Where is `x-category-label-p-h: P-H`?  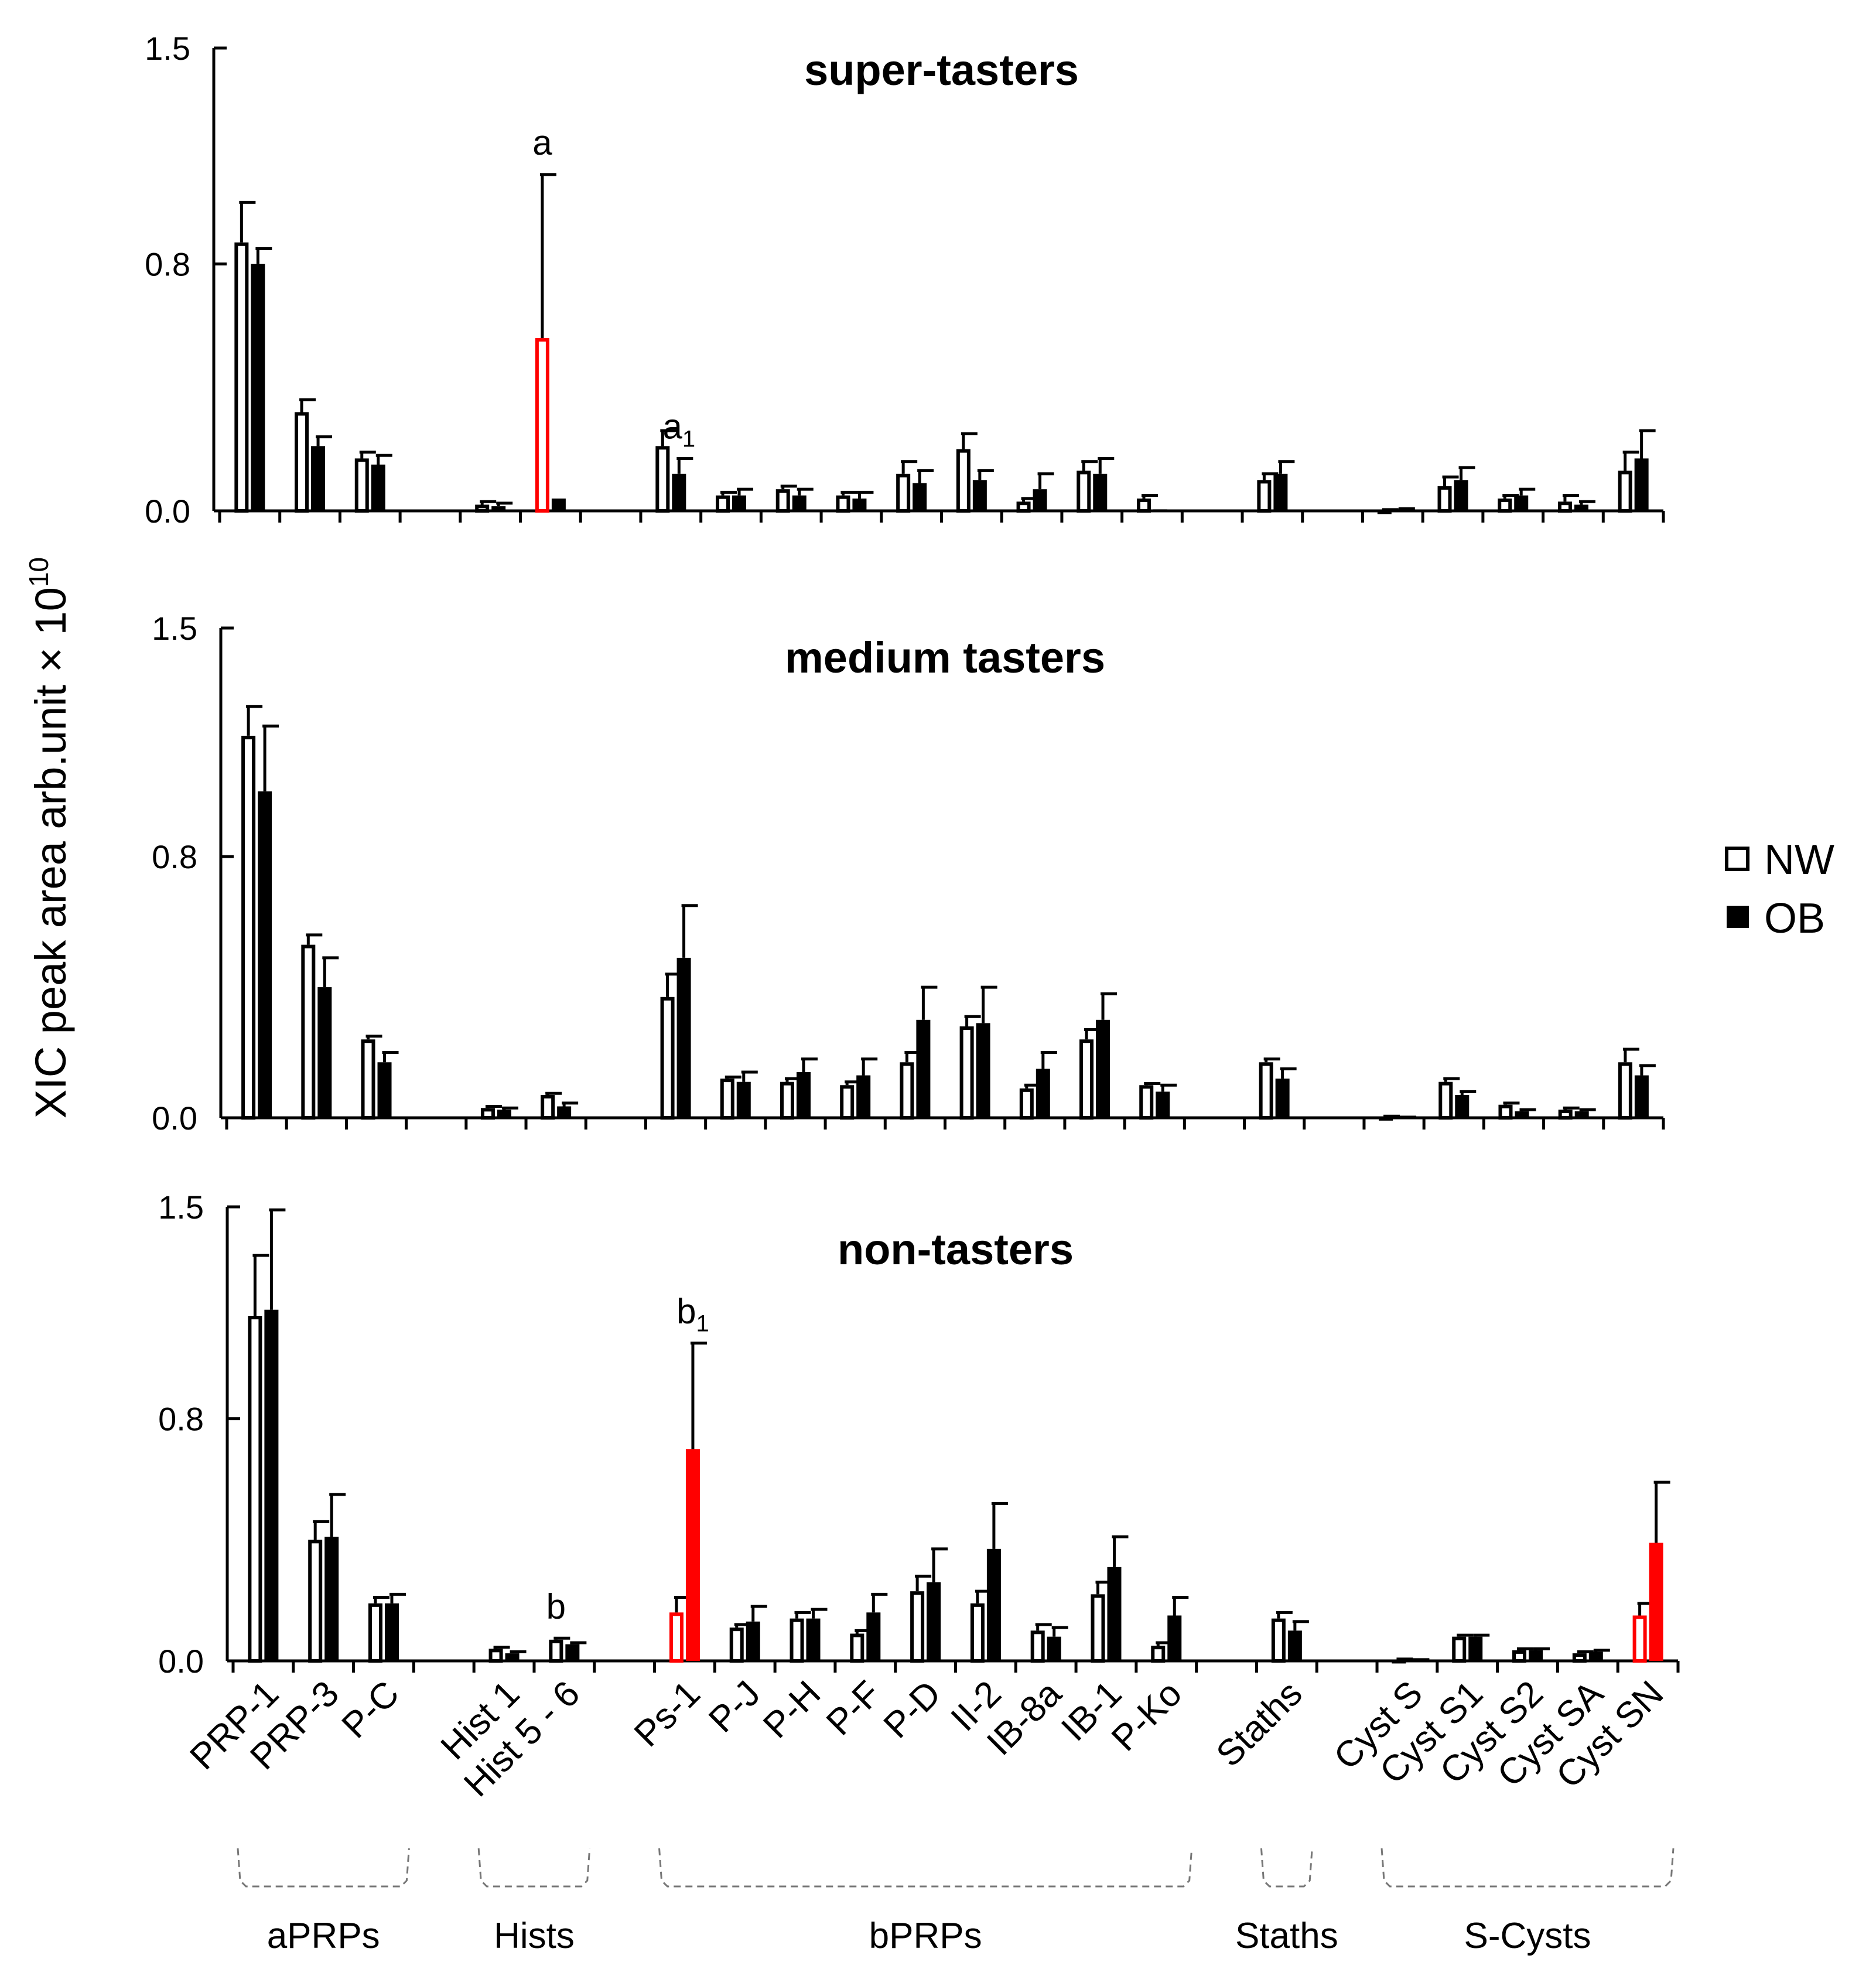 x-category-label-p-h: P-H is located at coordinates (792, 1709).